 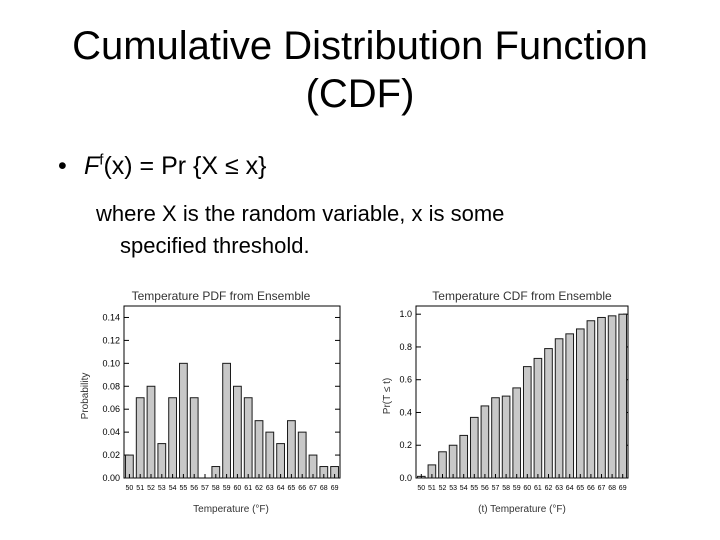 I want to click on pdf-x-tick-label: 66, so click(x=302, y=488).